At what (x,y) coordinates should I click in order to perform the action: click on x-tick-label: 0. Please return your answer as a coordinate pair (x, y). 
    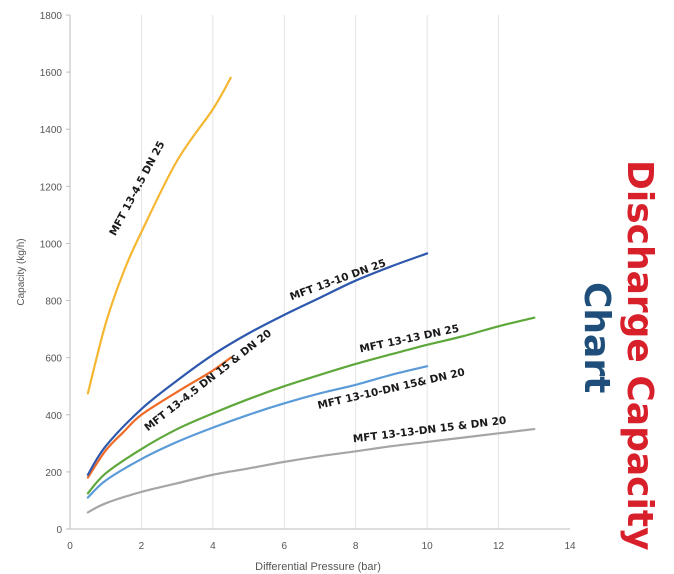
    Looking at the image, I should click on (70, 546).